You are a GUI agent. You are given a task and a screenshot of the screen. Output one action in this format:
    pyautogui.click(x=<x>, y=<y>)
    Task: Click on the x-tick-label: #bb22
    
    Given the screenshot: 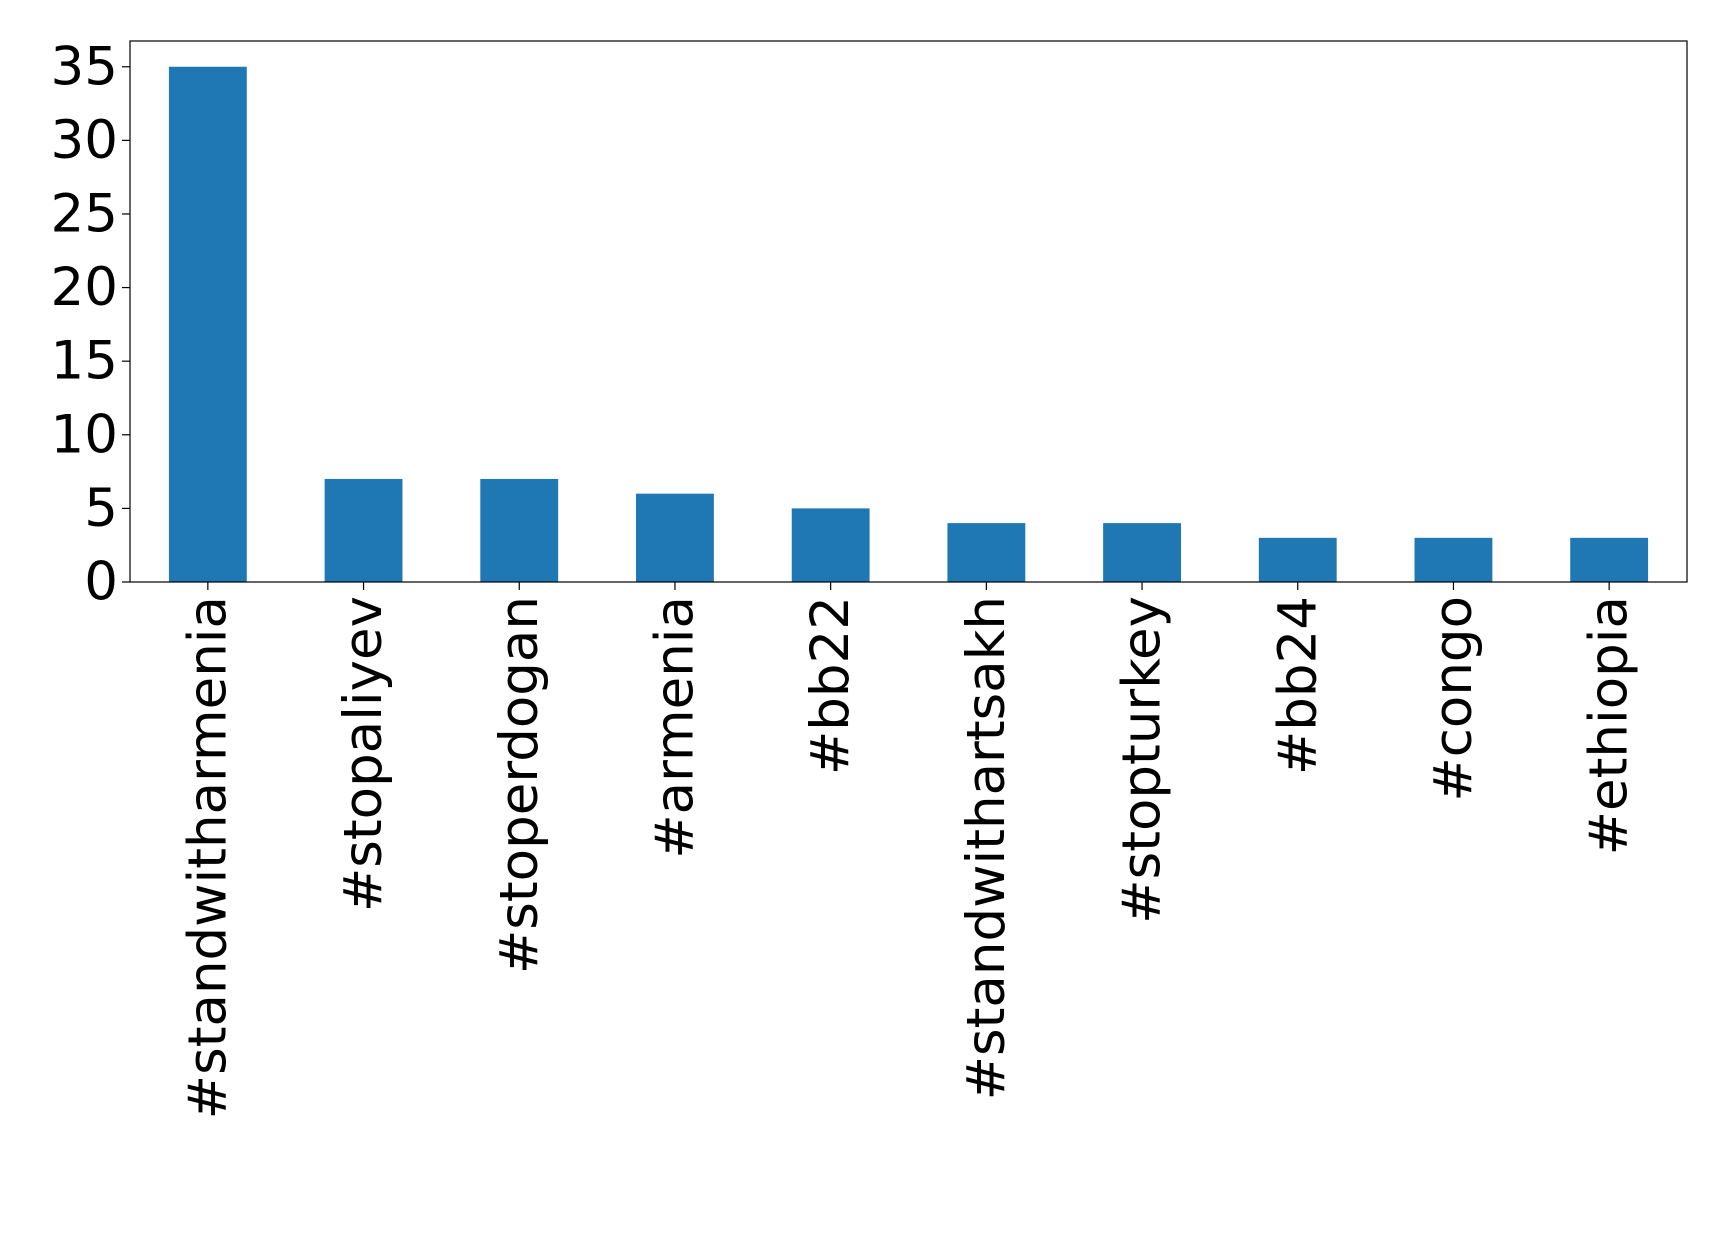 What is the action you would take?
    pyautogui.click(x=830, y=685)
    